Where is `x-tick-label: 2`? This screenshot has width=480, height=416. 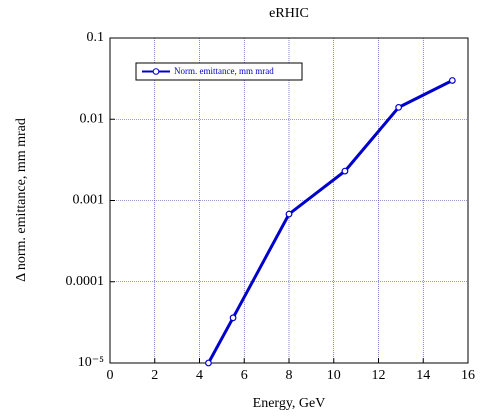
x-tick-label: 2 is located at coordinates (154, 375).